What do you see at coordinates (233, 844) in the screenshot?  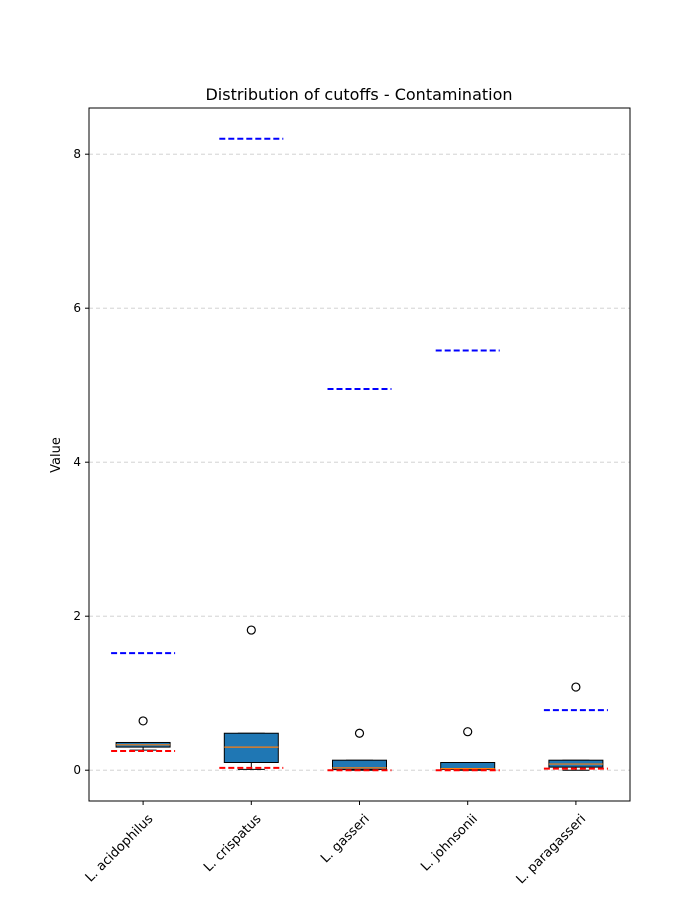 I see `x-tick-label: L. crispatus` at bounding box center [233, 844].